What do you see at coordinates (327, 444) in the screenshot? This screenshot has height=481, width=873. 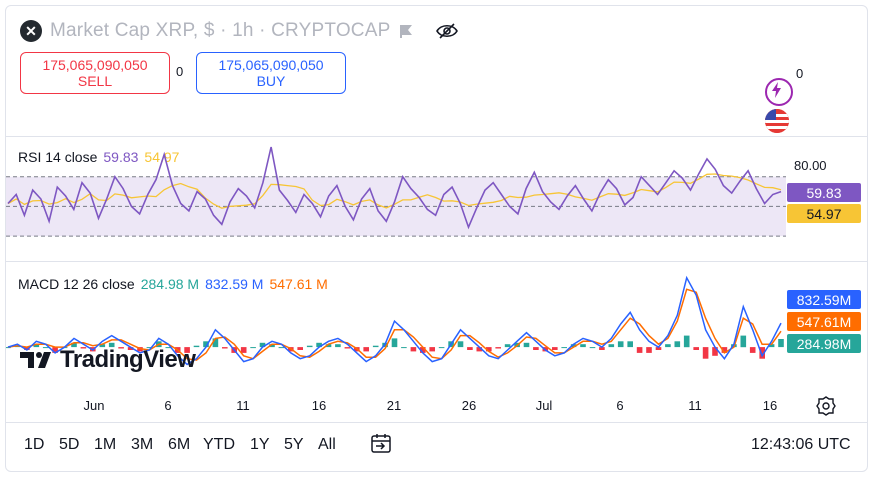 I see `range-button-all: All` at bounding box center [327, 444].